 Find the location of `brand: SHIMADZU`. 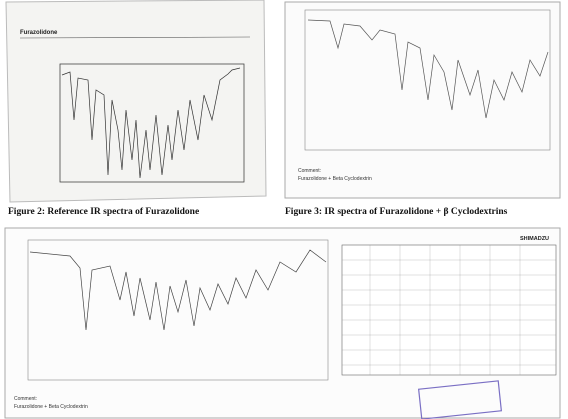

brand: SHIMADZU is located at coordinates (534, 239).